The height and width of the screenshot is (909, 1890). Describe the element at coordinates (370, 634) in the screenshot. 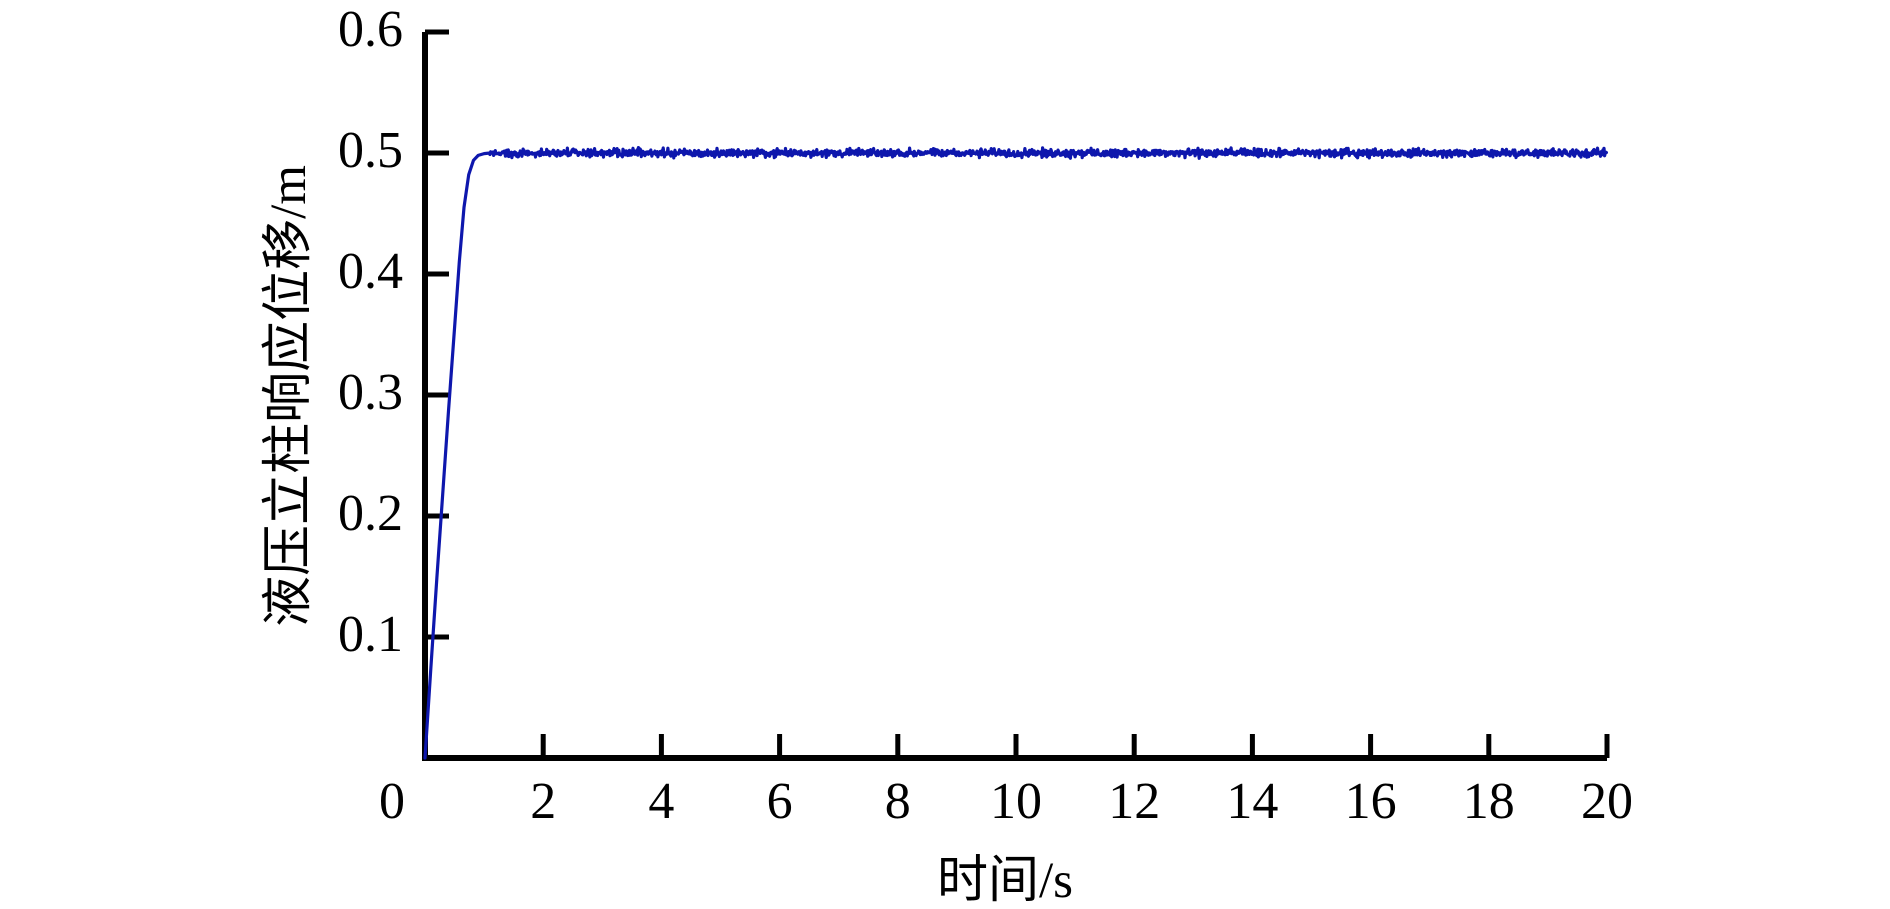

I see `y-tick-label: 0.1` at that location.